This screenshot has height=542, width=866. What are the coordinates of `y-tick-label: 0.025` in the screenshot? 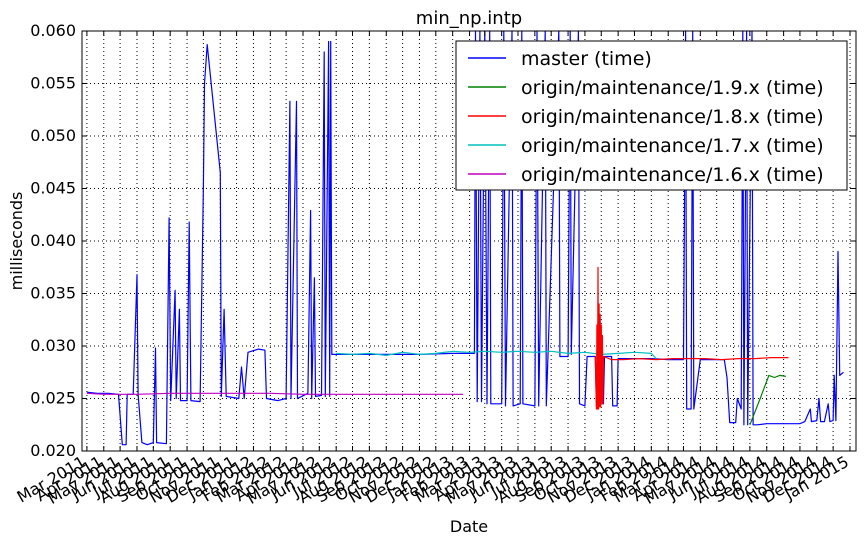 It's located at (53, 398).